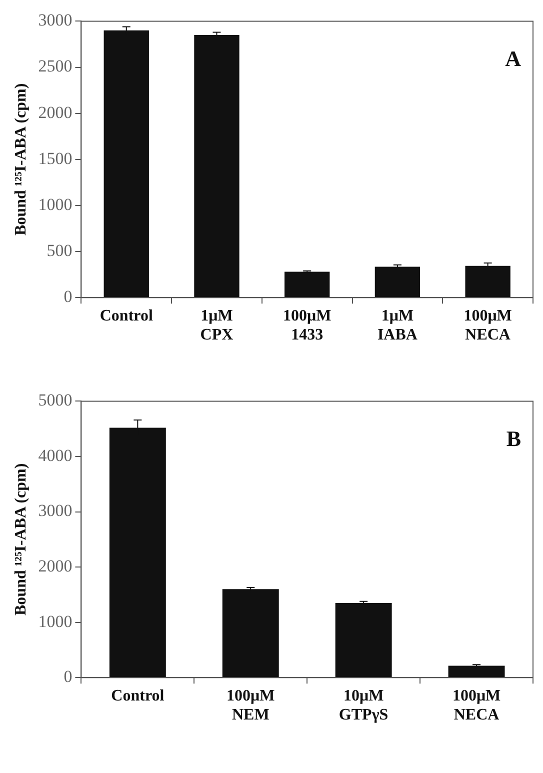 The width and height of the screenshot is (543, 773). What do you see at coordinates (363, 705) in the screenshot?
I see `x-tick-label: 10μM GTPγS` at bounding box center [363, 705].